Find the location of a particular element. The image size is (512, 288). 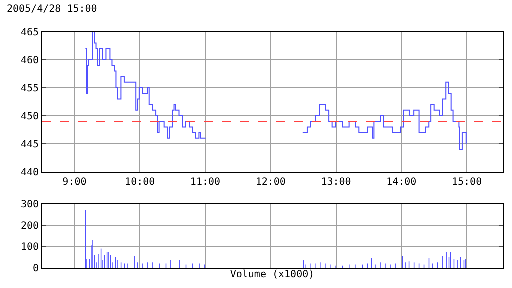

y-tick-label: 455 is located at coordinates (29, 89).